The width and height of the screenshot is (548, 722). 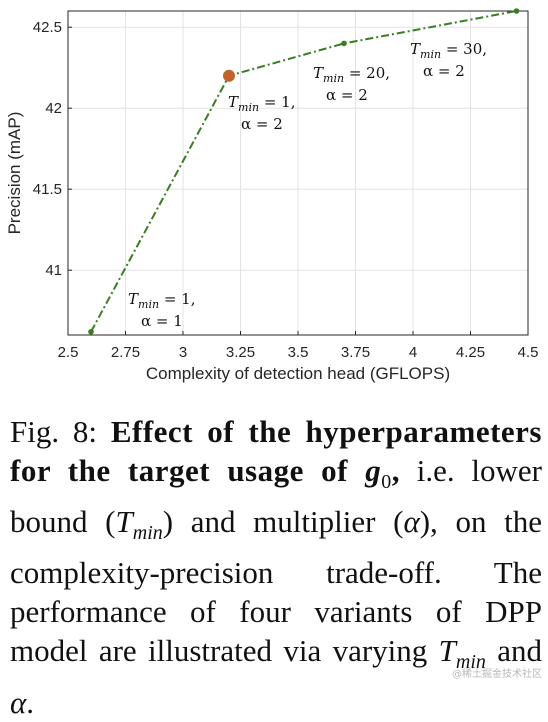 I want to click on y-tick-label-1: 41.5, so click(x=47, y=189).